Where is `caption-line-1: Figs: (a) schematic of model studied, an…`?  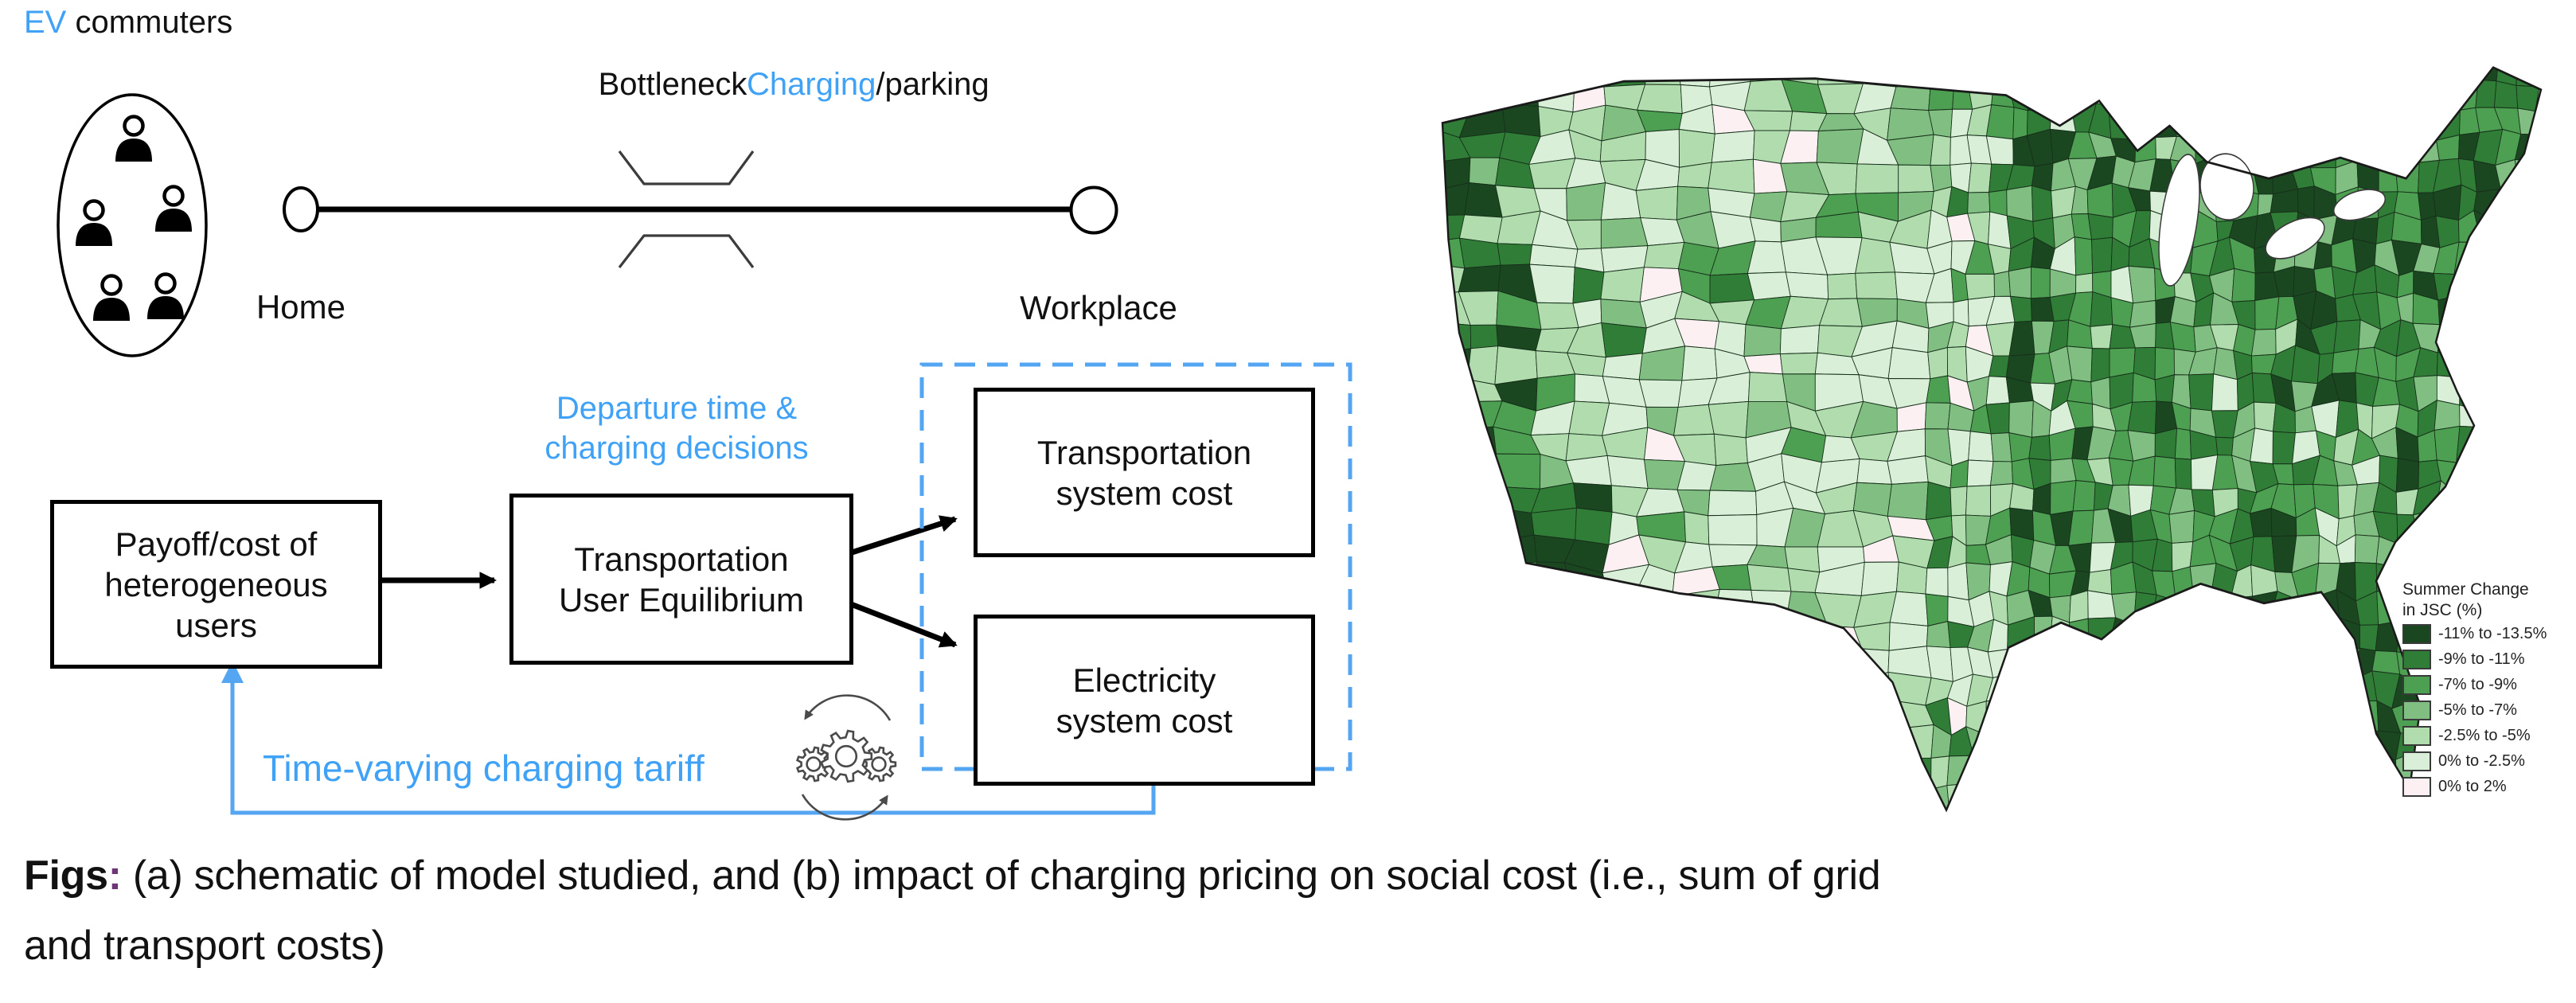 caption-line-1: Figs: (a) schematic of model studied, an… is located at coordinates (952, 876).